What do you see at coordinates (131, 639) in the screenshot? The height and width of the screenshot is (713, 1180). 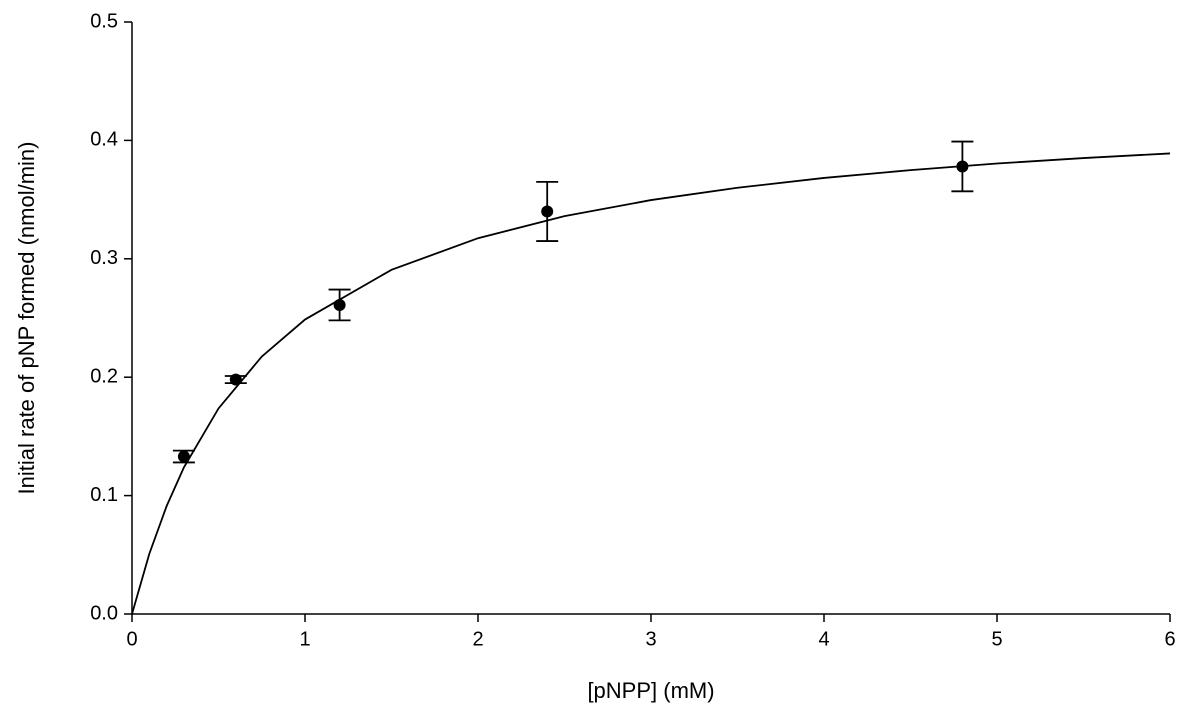 I see `x-tick-label: 0` at bounding box center [131, 639].